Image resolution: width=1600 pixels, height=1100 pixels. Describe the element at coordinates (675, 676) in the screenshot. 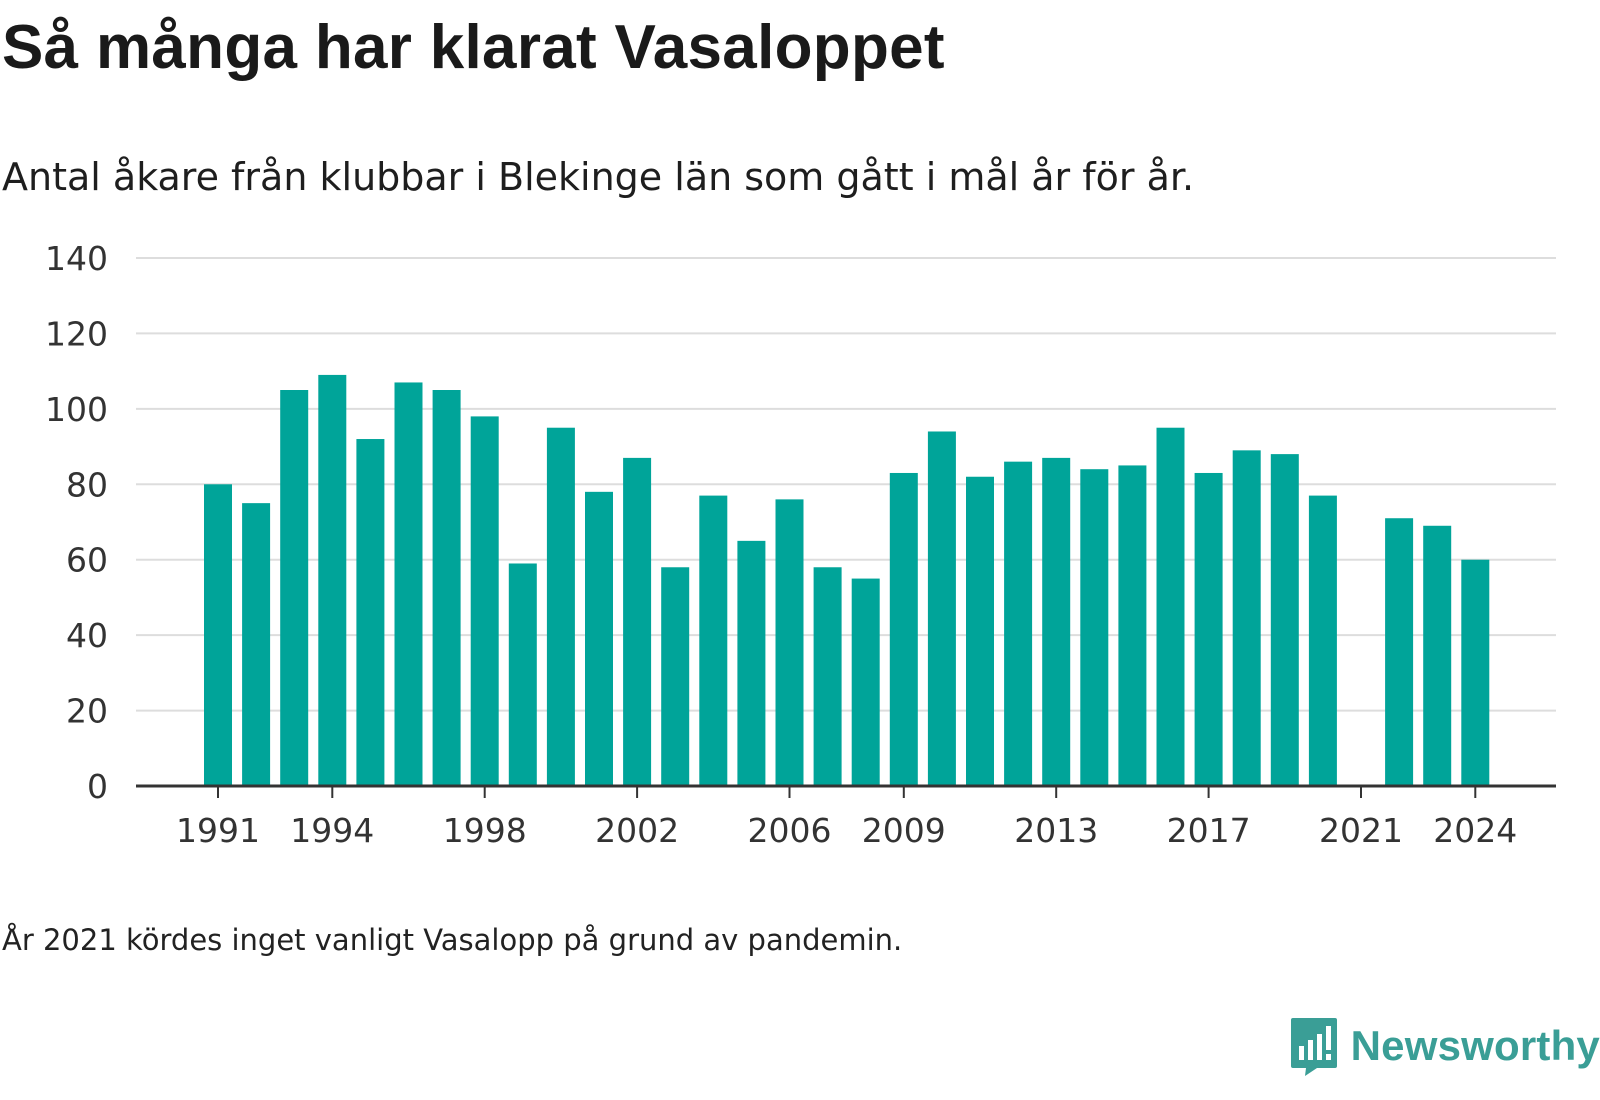

I see `bar-2003` at that location.